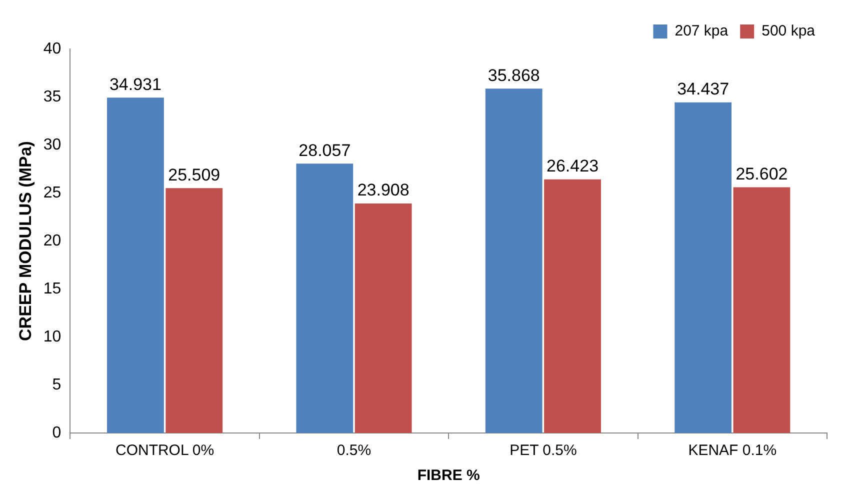 The image size is (841, 497). Describe the element at coordinates (52, 97) in the screenshot. I see `y-tick-label: 35` at that location.